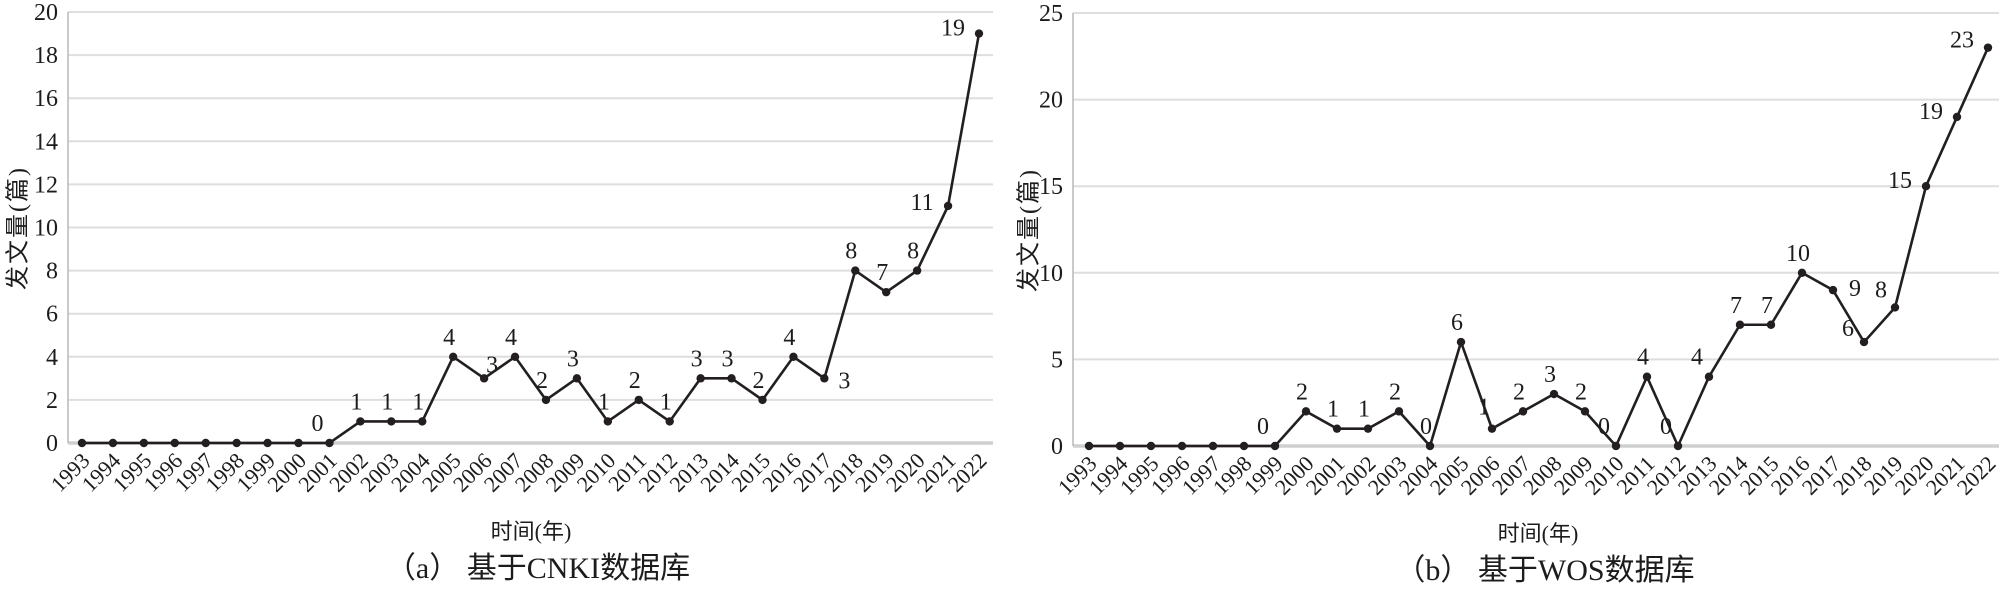 This screenshot has height=602, width=2004. What do you see at coordinates (52, 401) in the screenshot?
I see `y-tick-label: 2` at bounding box center [52, 401].